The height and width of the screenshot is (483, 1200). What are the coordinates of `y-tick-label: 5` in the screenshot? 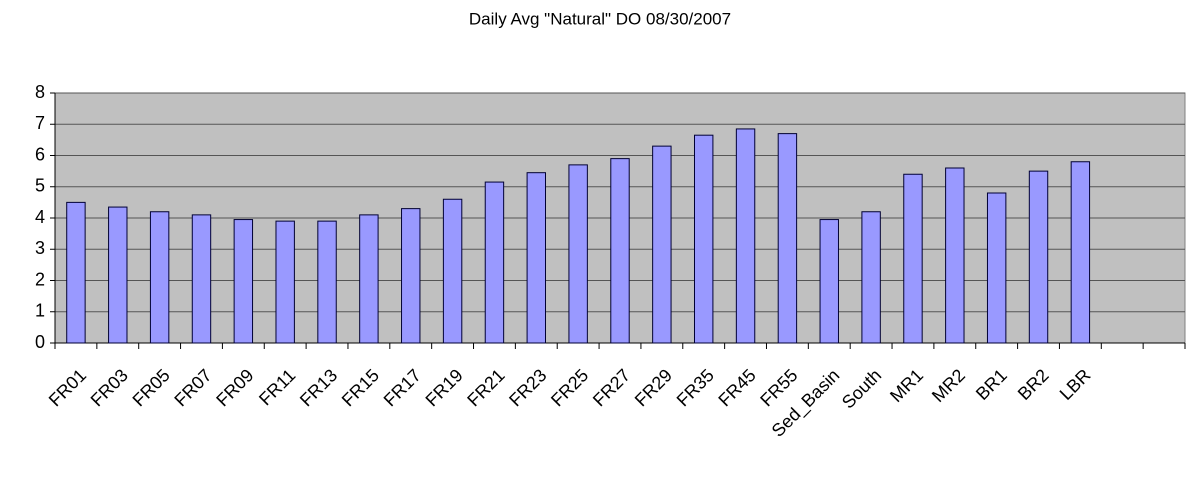 It's located at (40, 186).